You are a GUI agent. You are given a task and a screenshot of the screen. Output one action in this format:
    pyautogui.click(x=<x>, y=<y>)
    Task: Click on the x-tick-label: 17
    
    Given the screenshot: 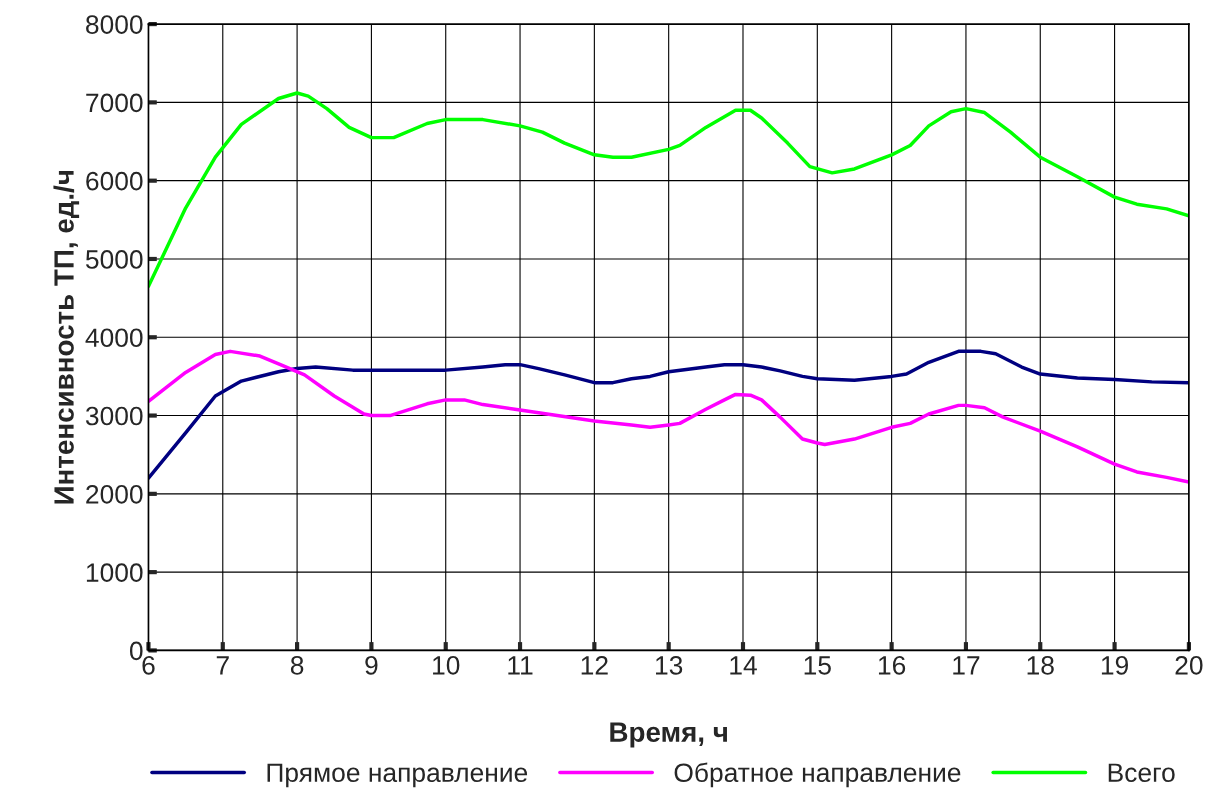 What is the action you would take?
    pyautogui.click(x=966, y=665)
    